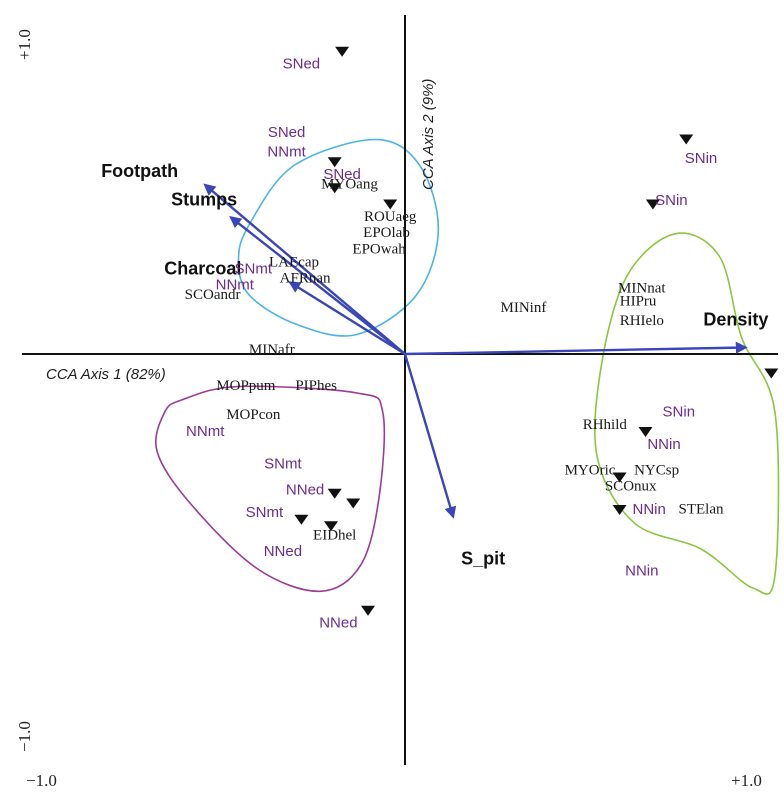 Image resolution: width=784 pixels, height=794 pixels. What do you see at coordinates (735, 320) in the screenshot?
I see `vector-label-density: Density` at bounding box center [735, 320].